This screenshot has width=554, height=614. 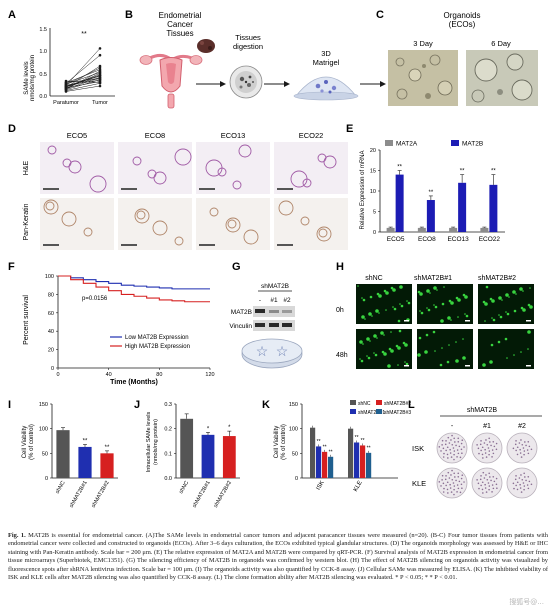 What do you see at coordinates (397, 413) in the screenshot?
I see `legend-label: shMAT2B#3` at bounding box center [397, 413].